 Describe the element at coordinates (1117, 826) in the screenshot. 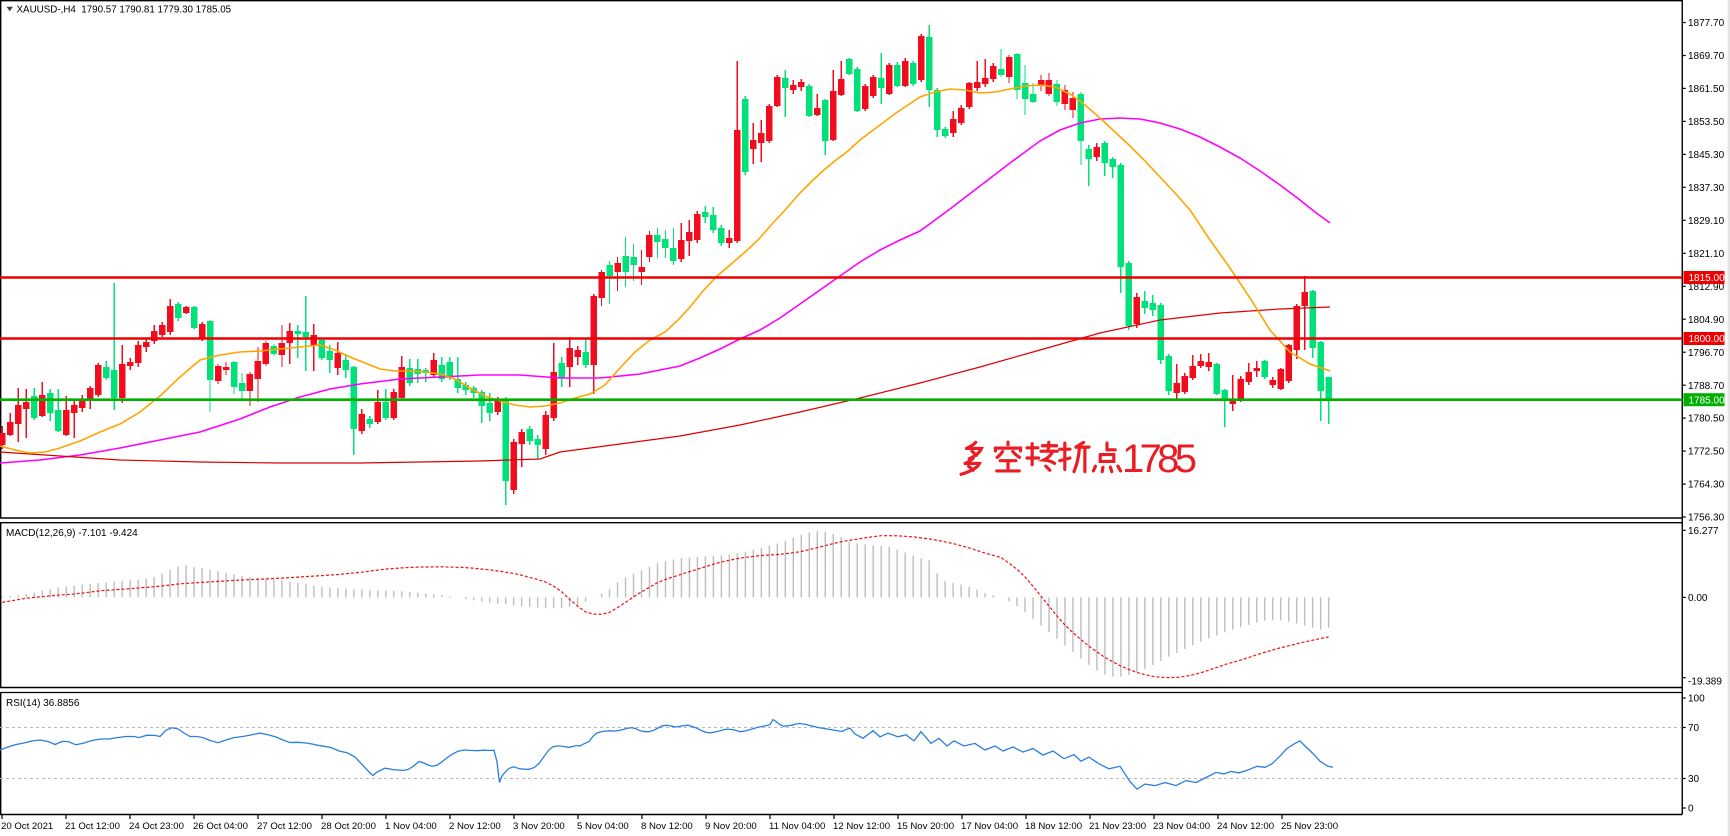

I see `svg-text: 21 Nov 23:00` at that location.